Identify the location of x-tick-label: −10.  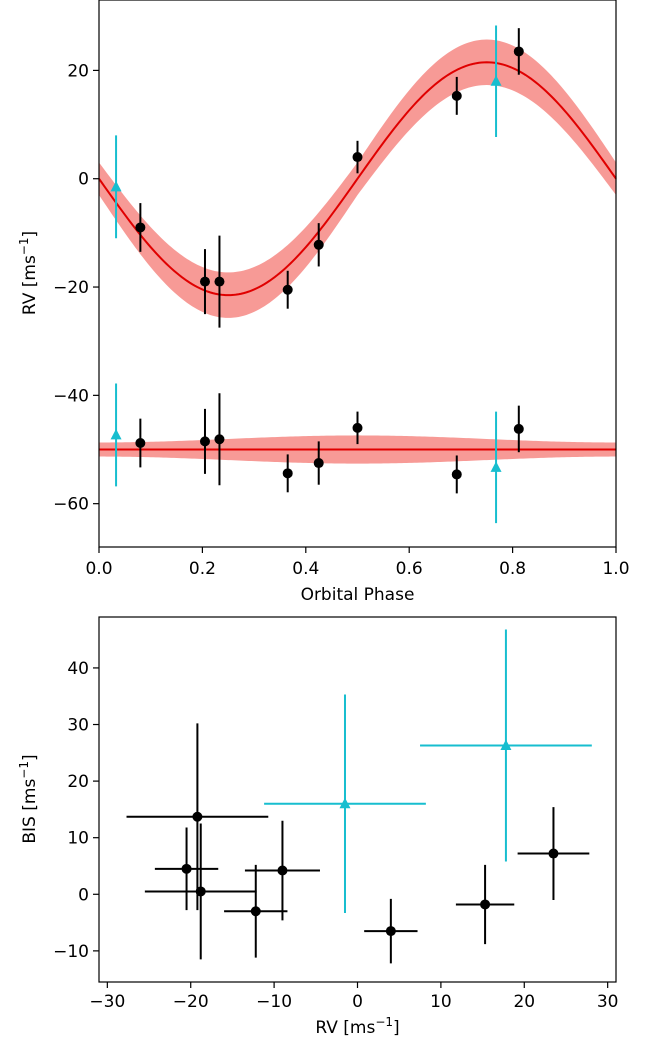
(274, 1002).